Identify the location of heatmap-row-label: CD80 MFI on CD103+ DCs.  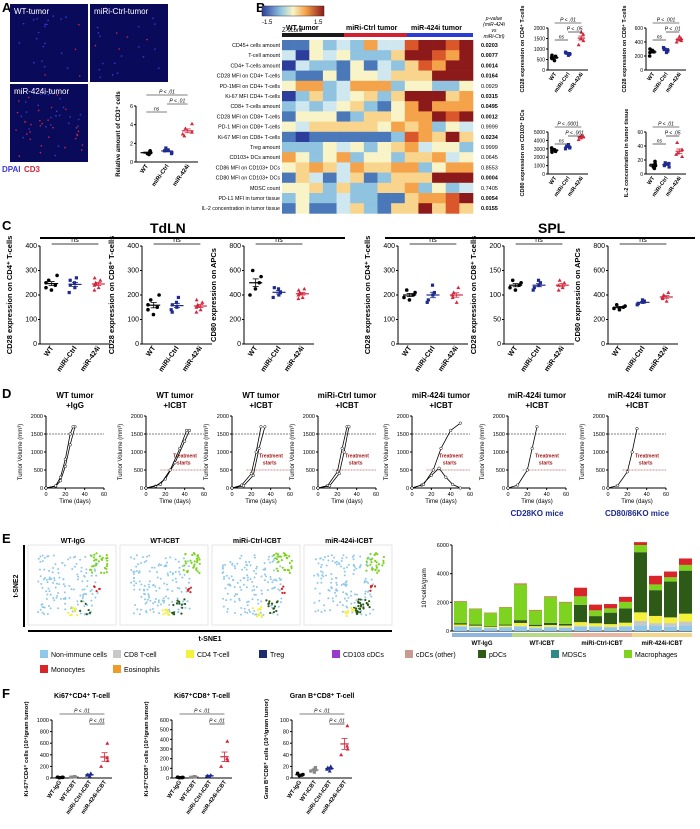
(248, 179).